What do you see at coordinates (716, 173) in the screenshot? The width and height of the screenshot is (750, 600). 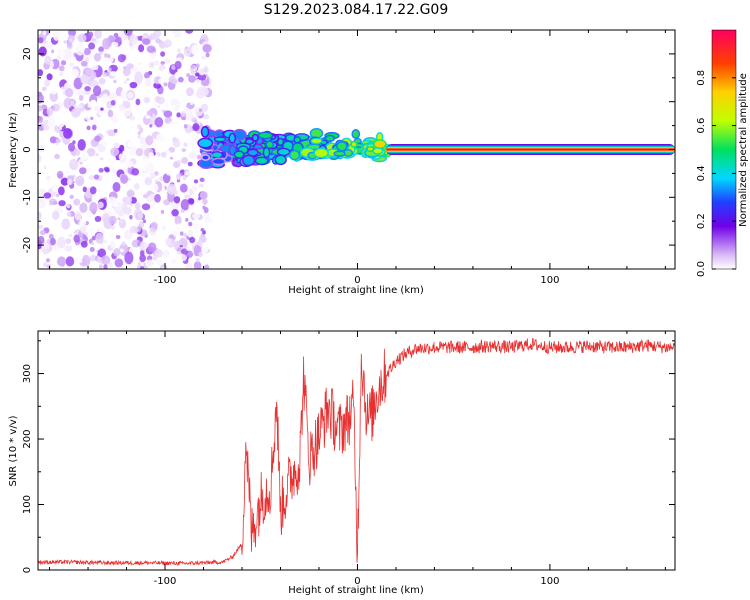 I see `colorbar-ticks: 0.0 0.2 0.4 0.6 0.8` at bounding box center [716, 173].